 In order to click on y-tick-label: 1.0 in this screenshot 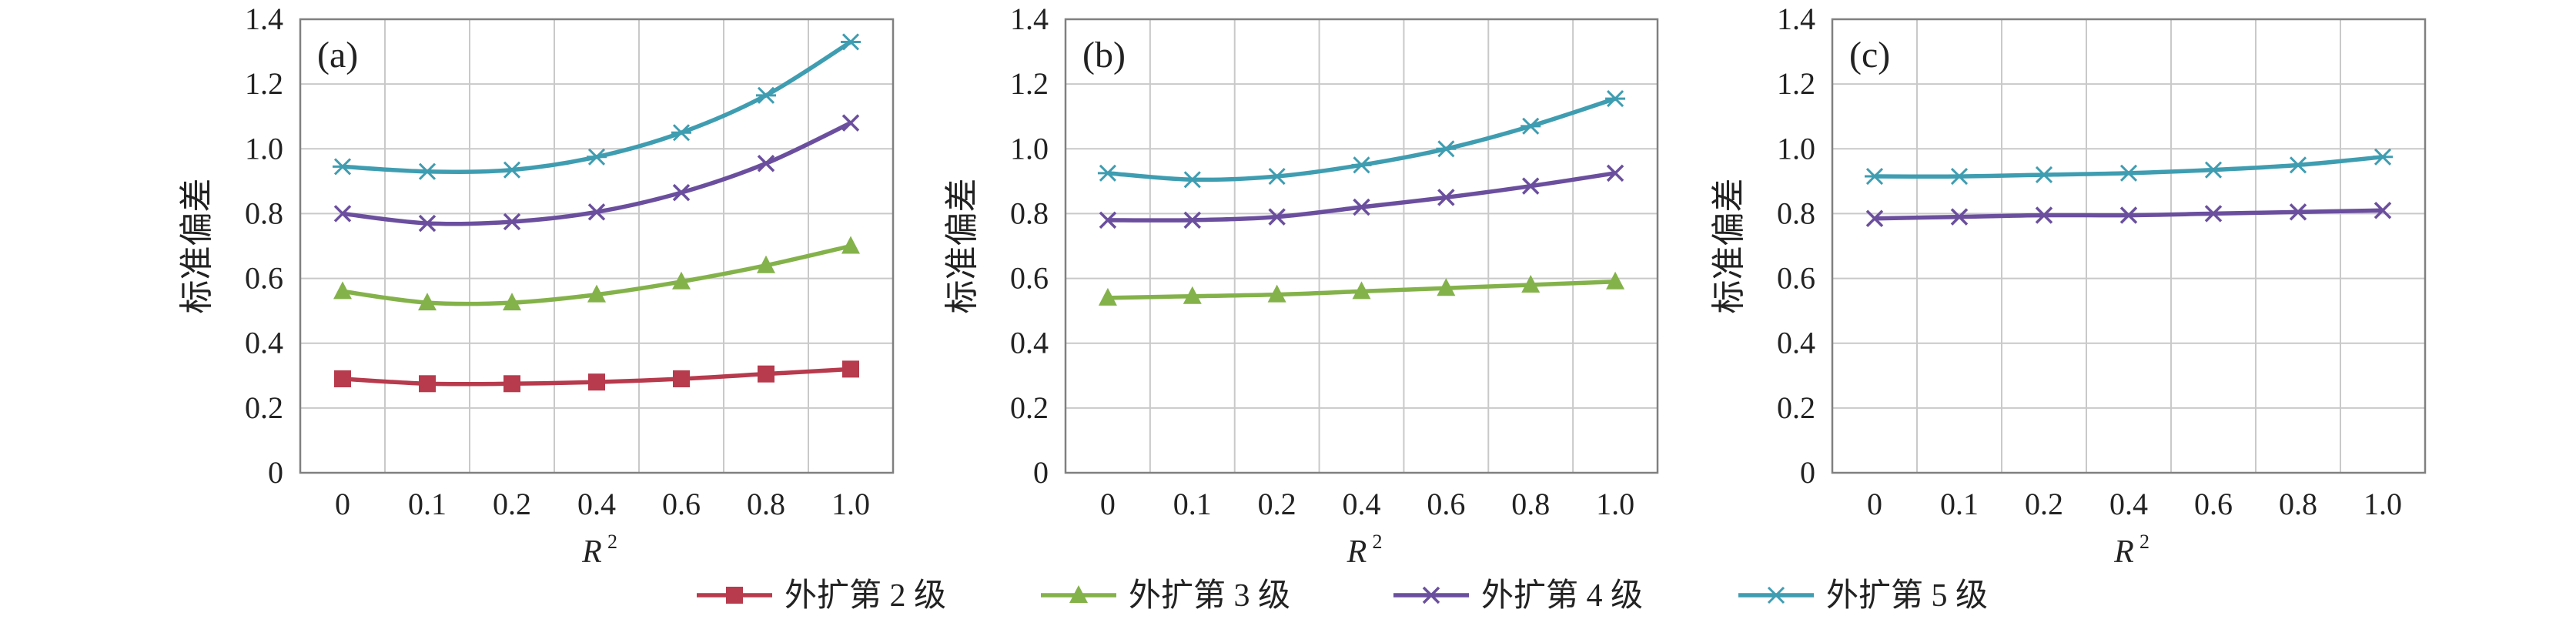, I will do `click(1796, 148)`.